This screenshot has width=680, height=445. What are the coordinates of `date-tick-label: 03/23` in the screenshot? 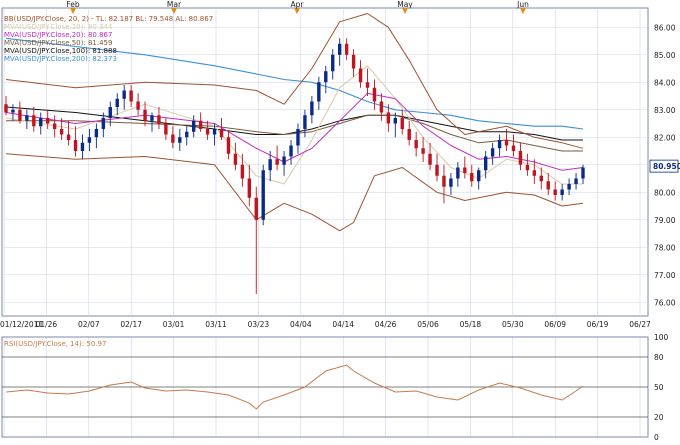 It's located at (259, 324).